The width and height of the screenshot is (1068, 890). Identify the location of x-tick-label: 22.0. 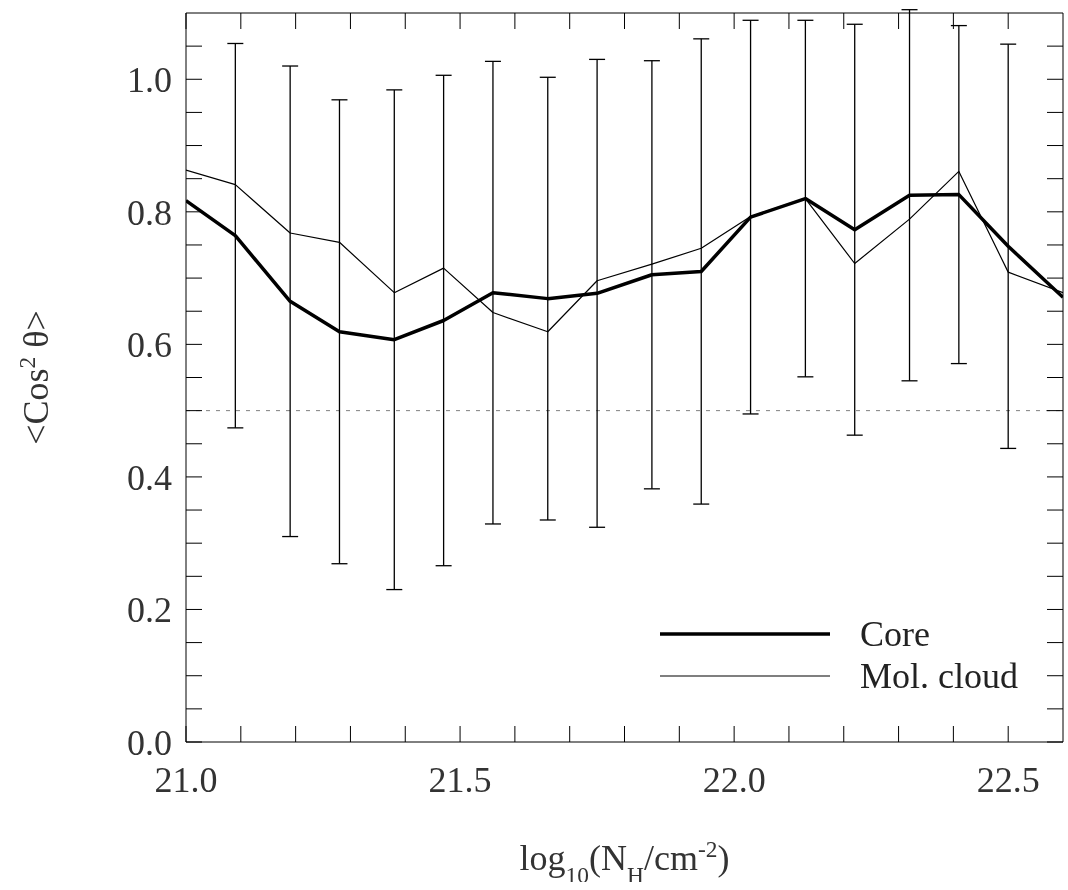
(734, 779).